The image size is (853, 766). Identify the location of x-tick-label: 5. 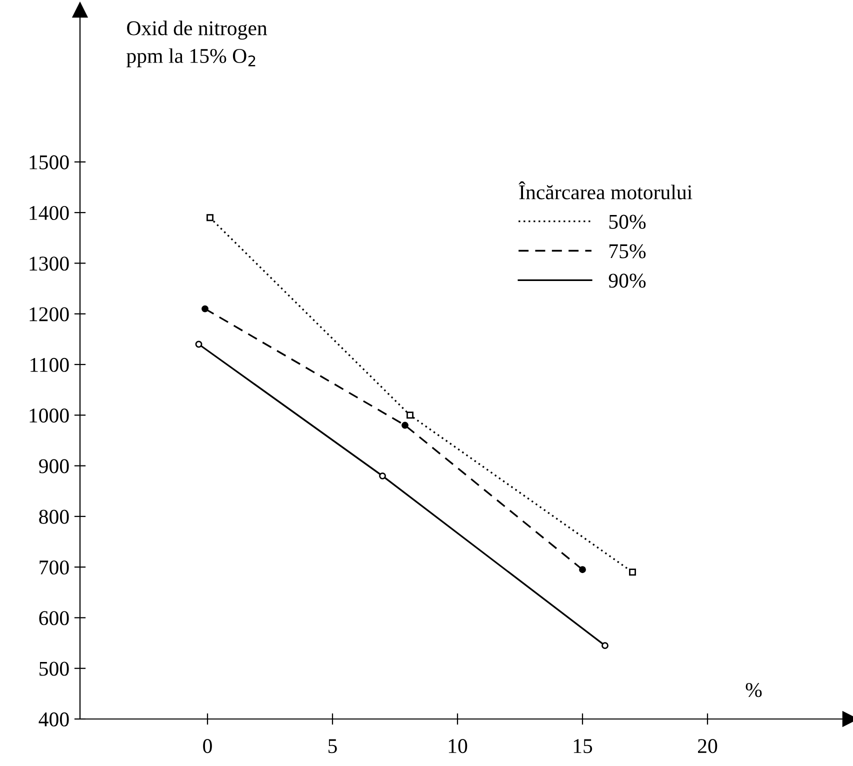
(332, 746).